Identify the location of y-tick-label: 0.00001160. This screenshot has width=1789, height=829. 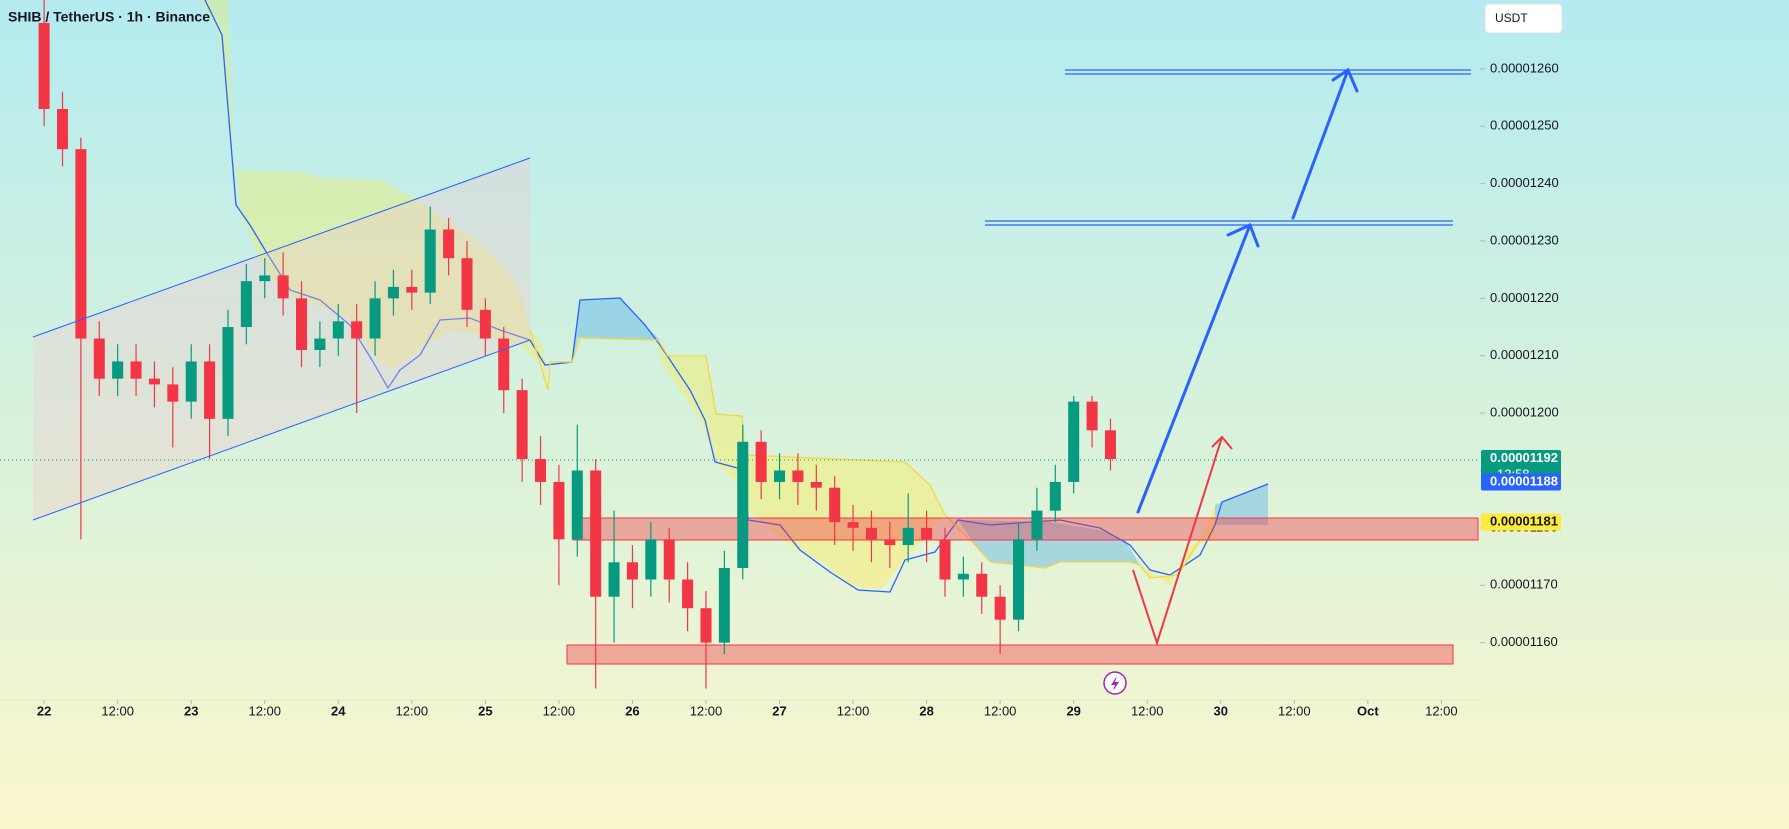
(1524, 641).